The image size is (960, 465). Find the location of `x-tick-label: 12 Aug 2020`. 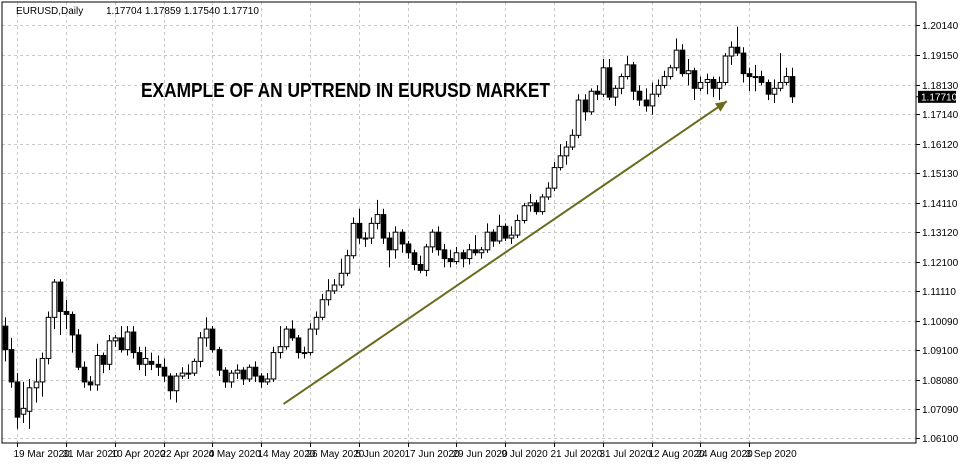

x-tick-label: 12 Aug 2020 is located at coordinates (677, 454).